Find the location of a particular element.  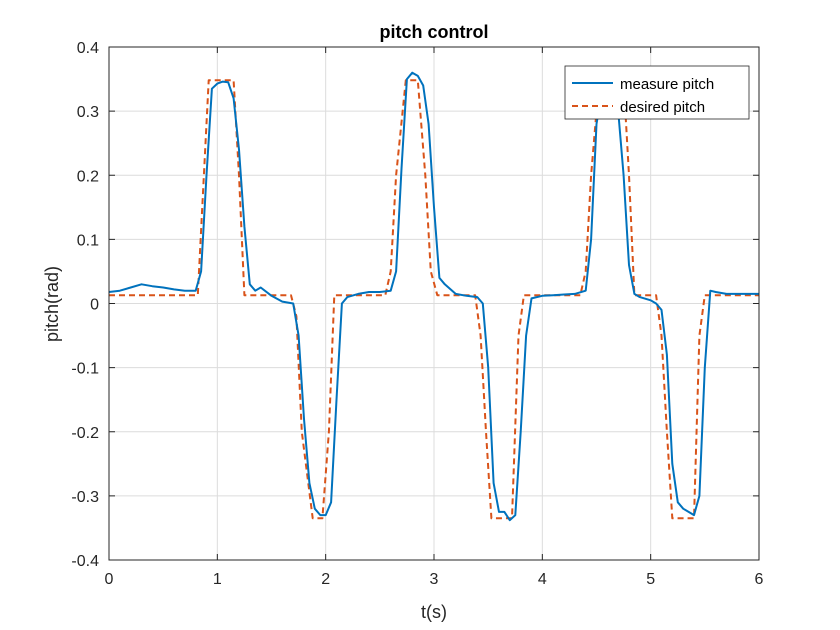

legend-label-desired-pitch: desired pitch is located at coordinates (662, 107).